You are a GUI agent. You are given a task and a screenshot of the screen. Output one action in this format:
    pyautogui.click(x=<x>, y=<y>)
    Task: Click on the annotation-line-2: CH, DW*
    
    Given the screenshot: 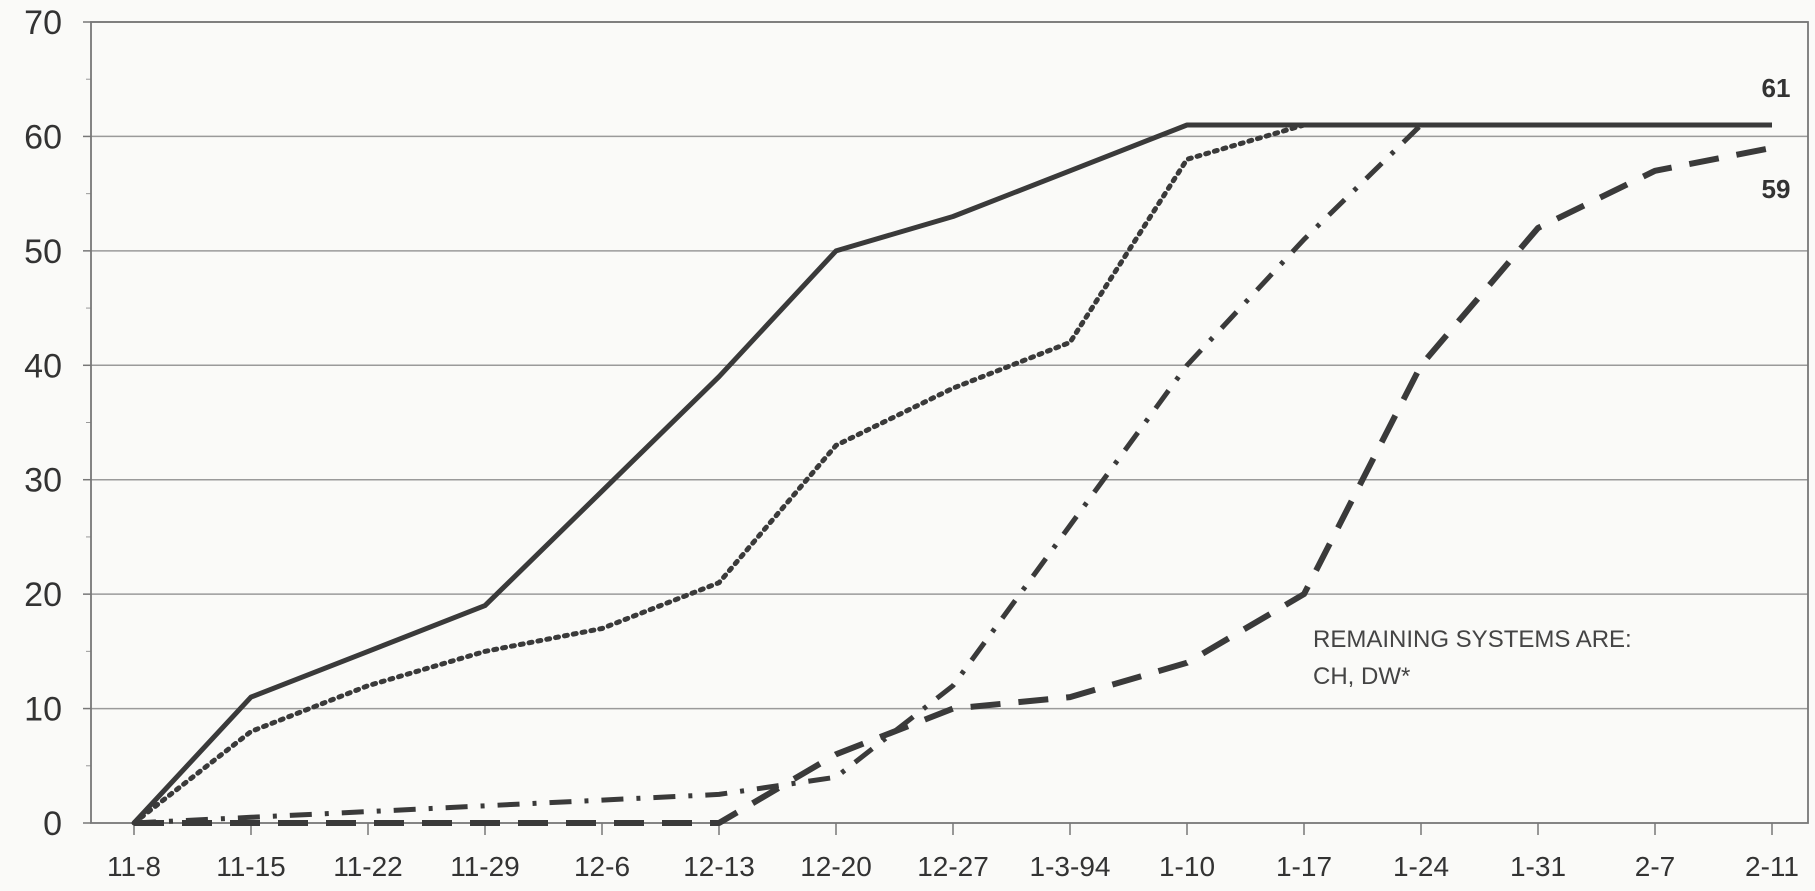 What is the action you would take?
    pyautogui.click(x=1361, y=676)
    